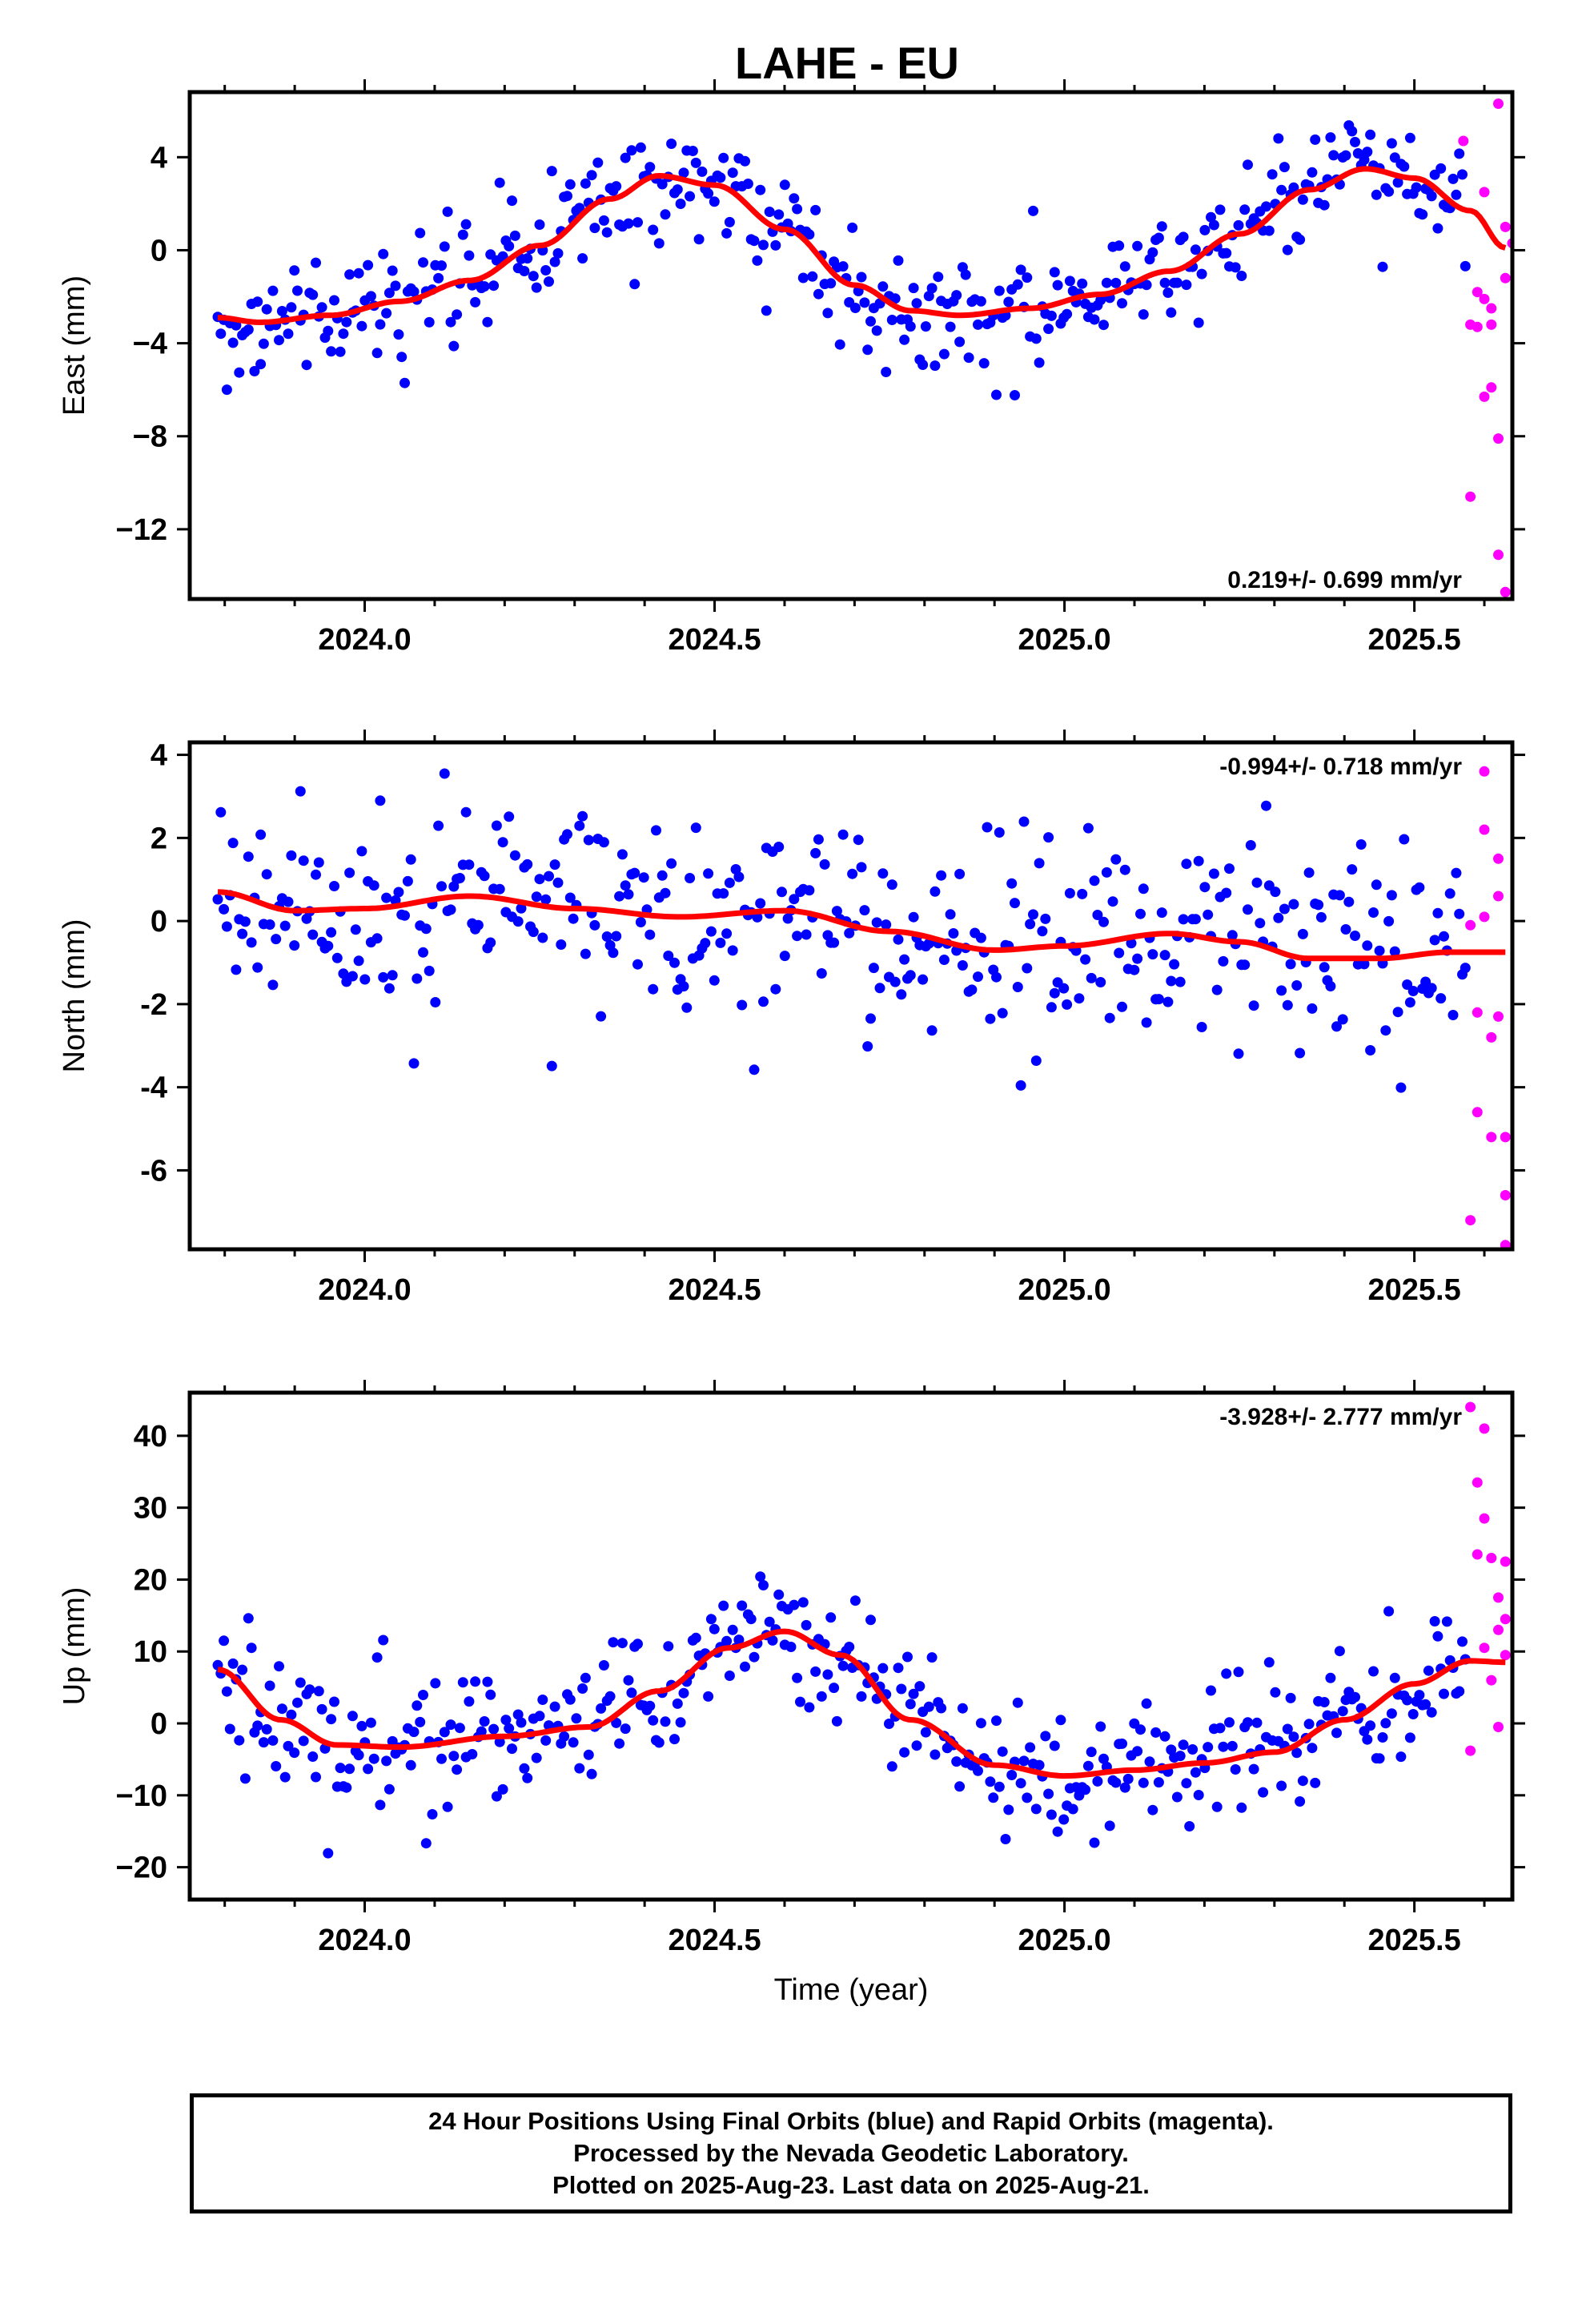 This screenshot has height=2324, width=1582. I want to click on north-y-tick-label: 2, so click(159, 839).